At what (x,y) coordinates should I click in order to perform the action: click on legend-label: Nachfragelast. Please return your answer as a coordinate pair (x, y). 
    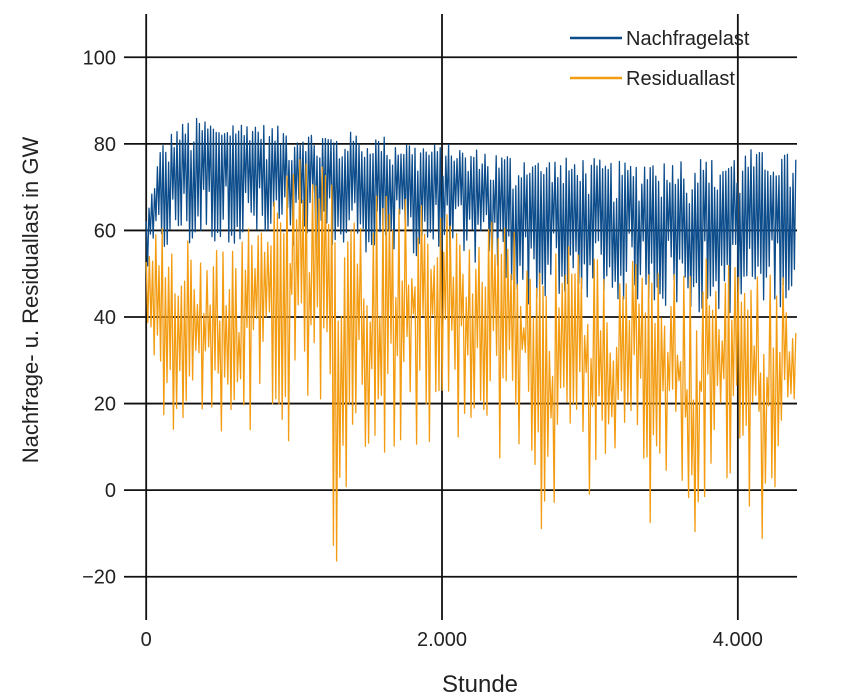
    Looking at the image, I should click on (688, 39).